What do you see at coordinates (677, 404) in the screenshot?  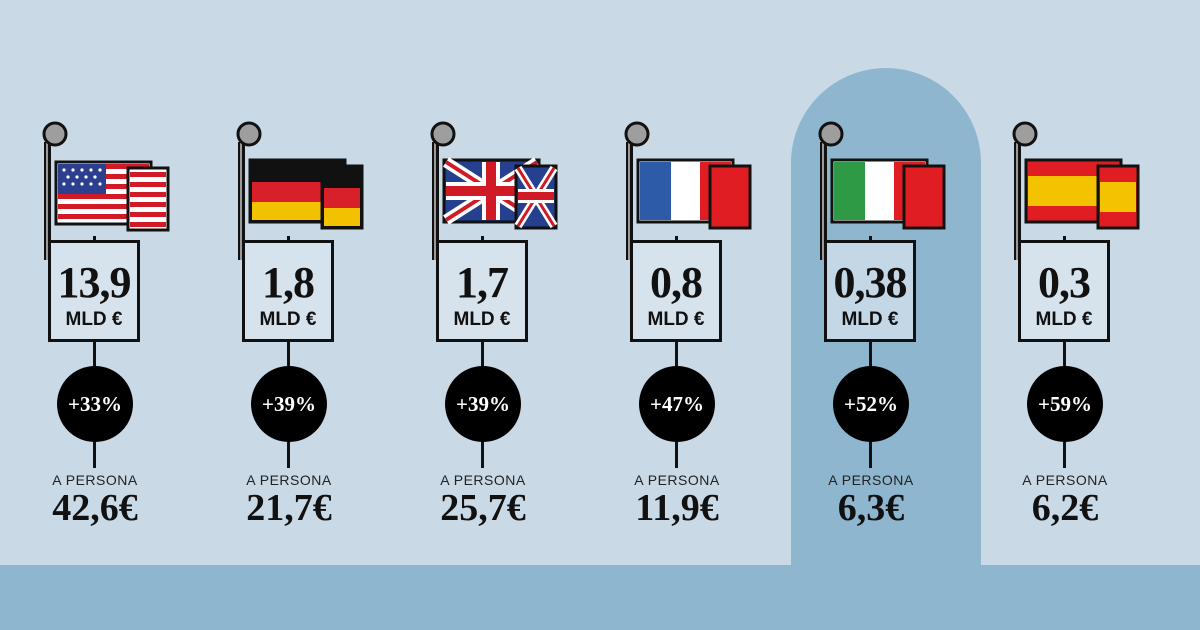 I see `growth-badge: +47%` at bounding box center [677, 404].